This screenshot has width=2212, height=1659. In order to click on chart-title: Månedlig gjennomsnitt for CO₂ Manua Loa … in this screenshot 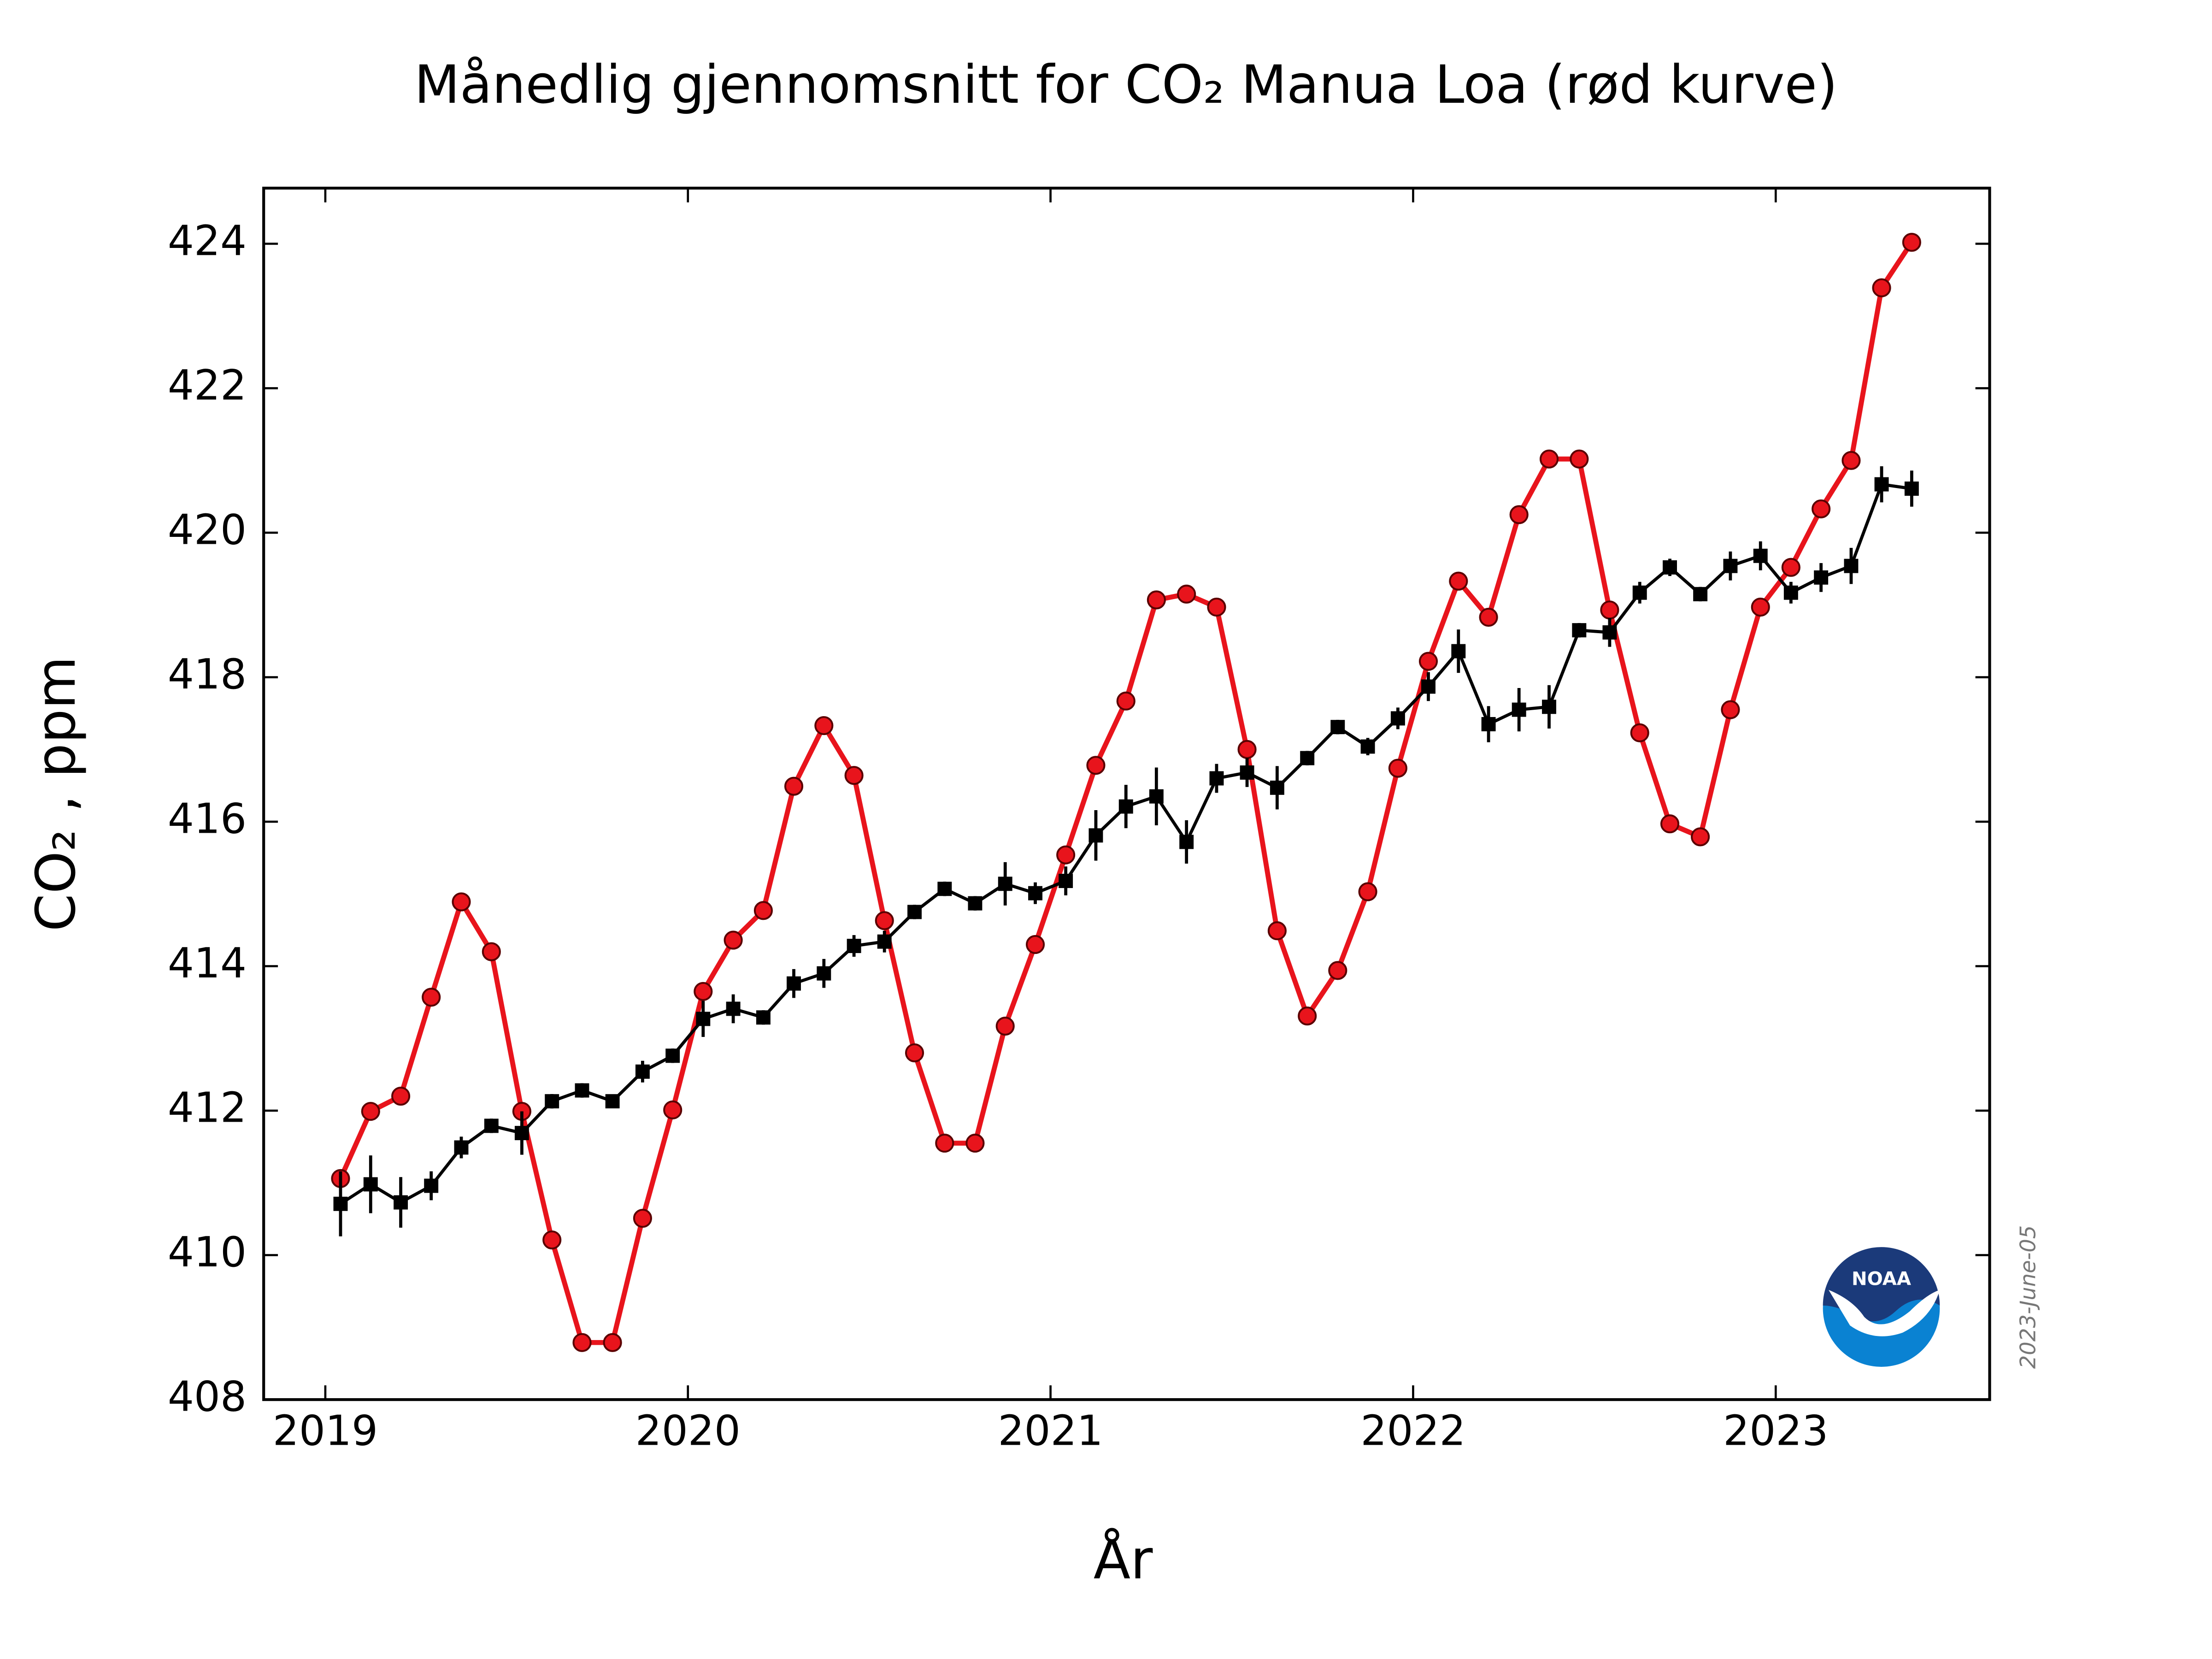, I will do `click(1126, 84)`.